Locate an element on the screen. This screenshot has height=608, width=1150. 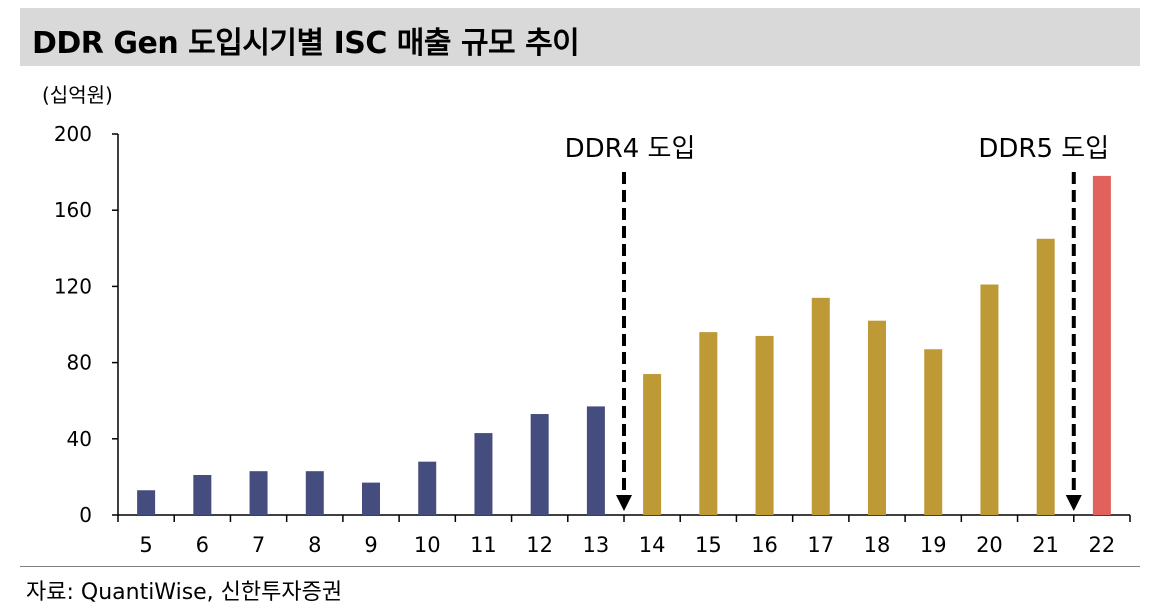
x-tick-label: 7 is located at coordinates (258, 545).